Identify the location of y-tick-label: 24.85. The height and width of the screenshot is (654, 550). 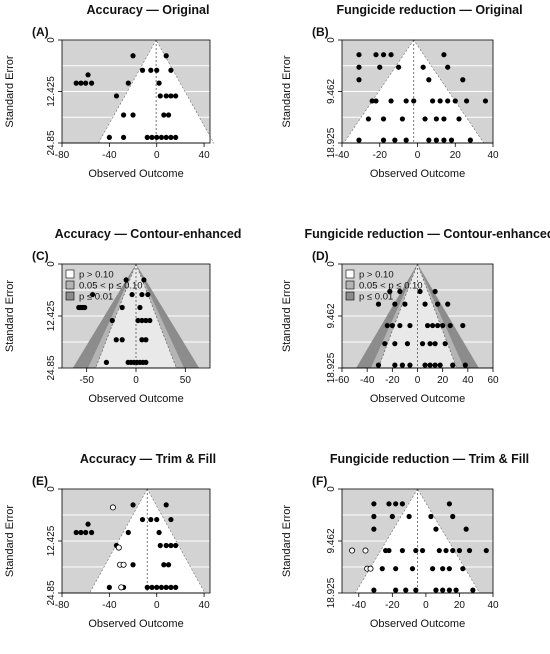
(51, 142).